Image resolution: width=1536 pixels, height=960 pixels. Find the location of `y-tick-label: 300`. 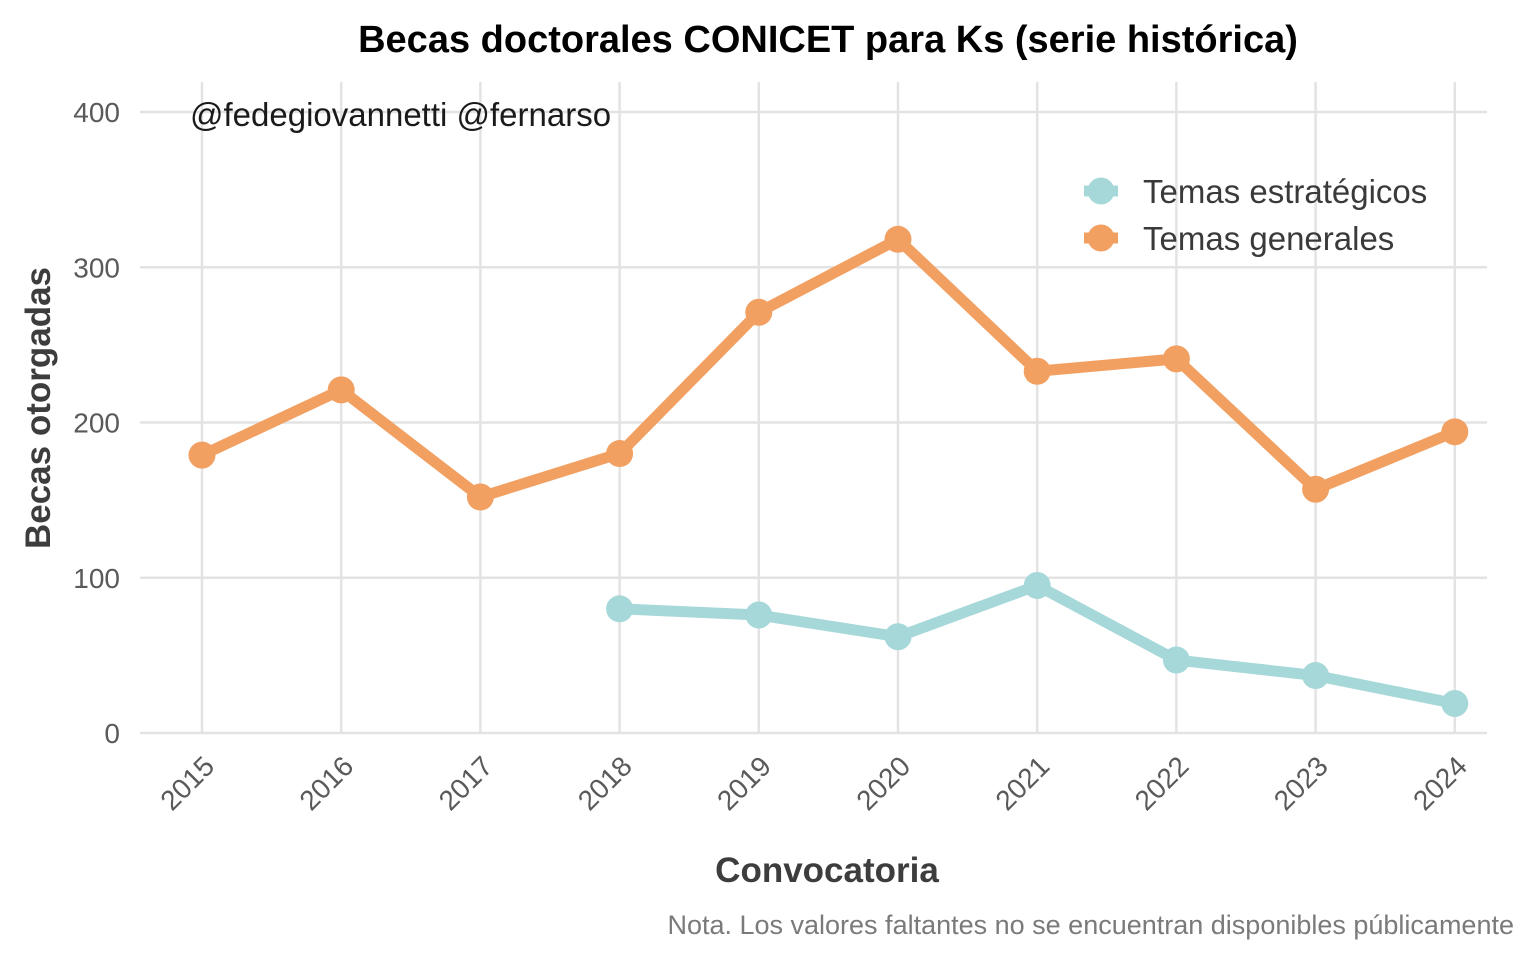

y-tick-label: 300 is located at coordinates (96, 267).